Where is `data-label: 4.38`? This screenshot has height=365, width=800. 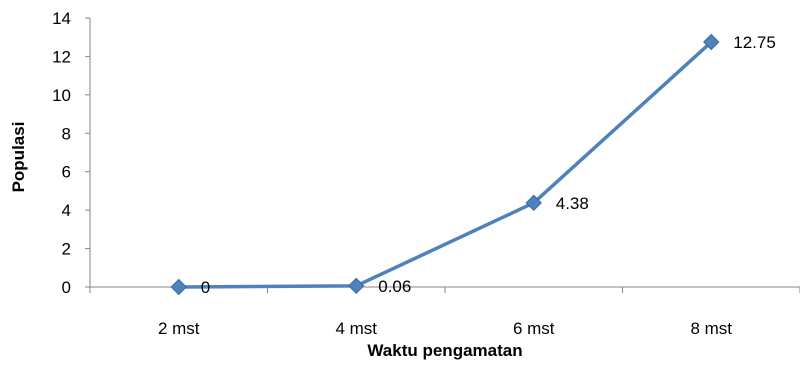 data-label: 4.38 is located at coordinates (572, 203).